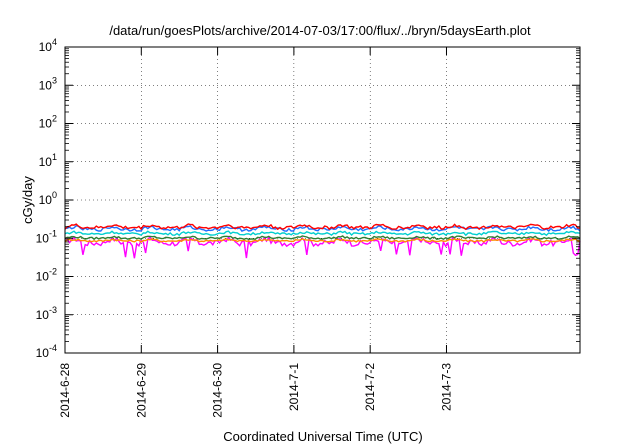  What do you see at coordinates (446, 387) in the screenshot?
I see `x-tick-label: 2014-7-3` at bounding box center [446, 387].